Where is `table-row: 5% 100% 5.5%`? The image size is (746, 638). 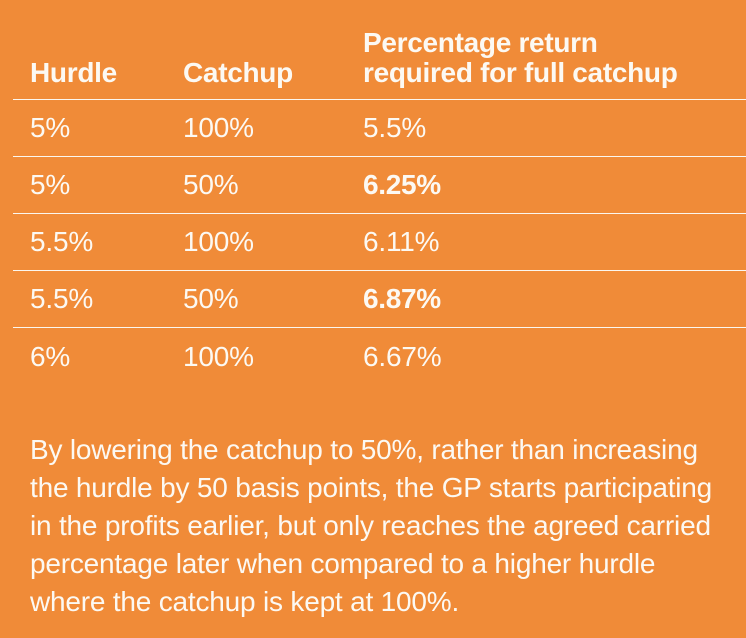 table-row: 5% 100% 5.5% is located at coordinates (379, 128).